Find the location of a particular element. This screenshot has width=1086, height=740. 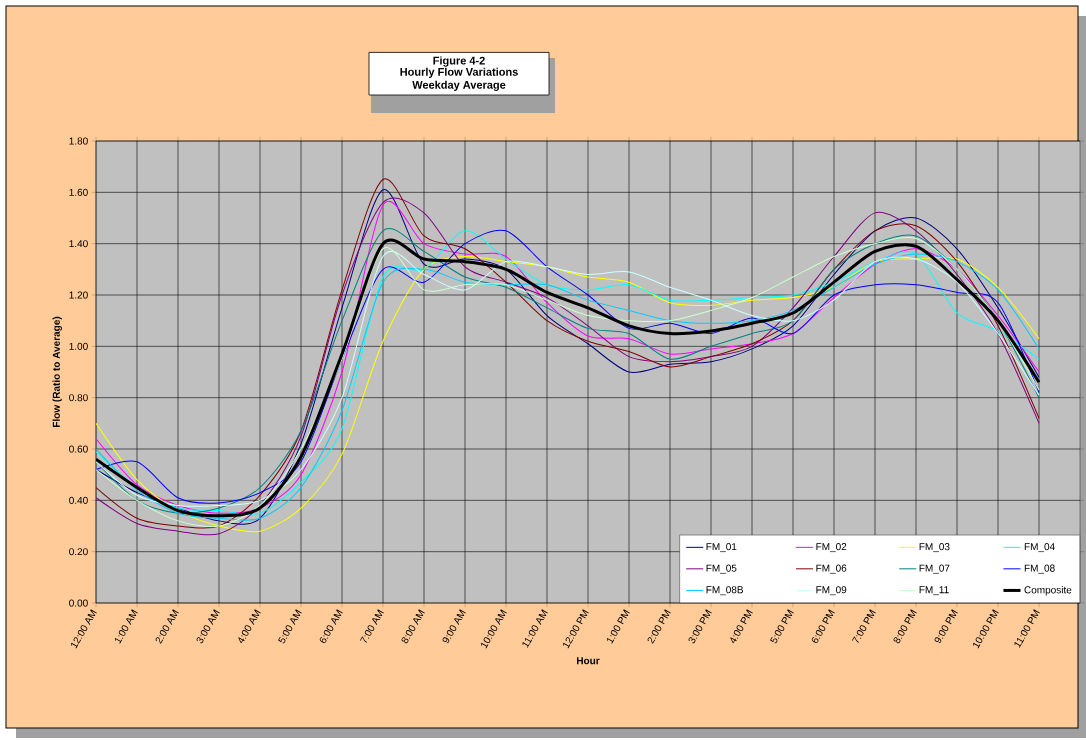

legend-label: Composite is located at coordinates (1048, 591).